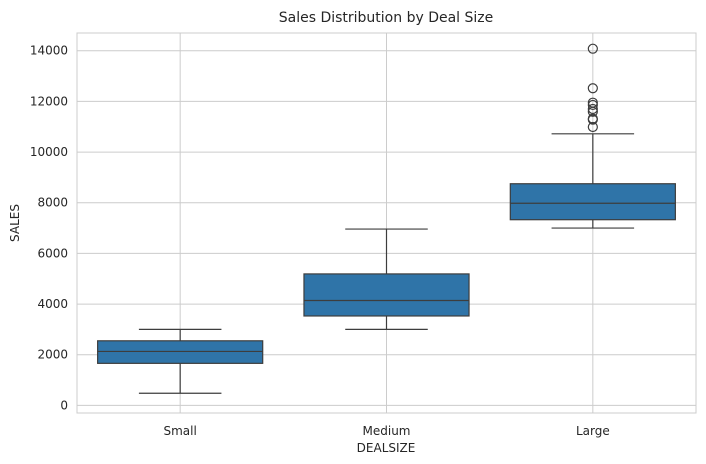 The height and width of the screenshot is (464, 706). What do you see at coordinates (52, 355) in the screenshot?
I see `y-tick-label: 2000` at bounding box center [52, 355].